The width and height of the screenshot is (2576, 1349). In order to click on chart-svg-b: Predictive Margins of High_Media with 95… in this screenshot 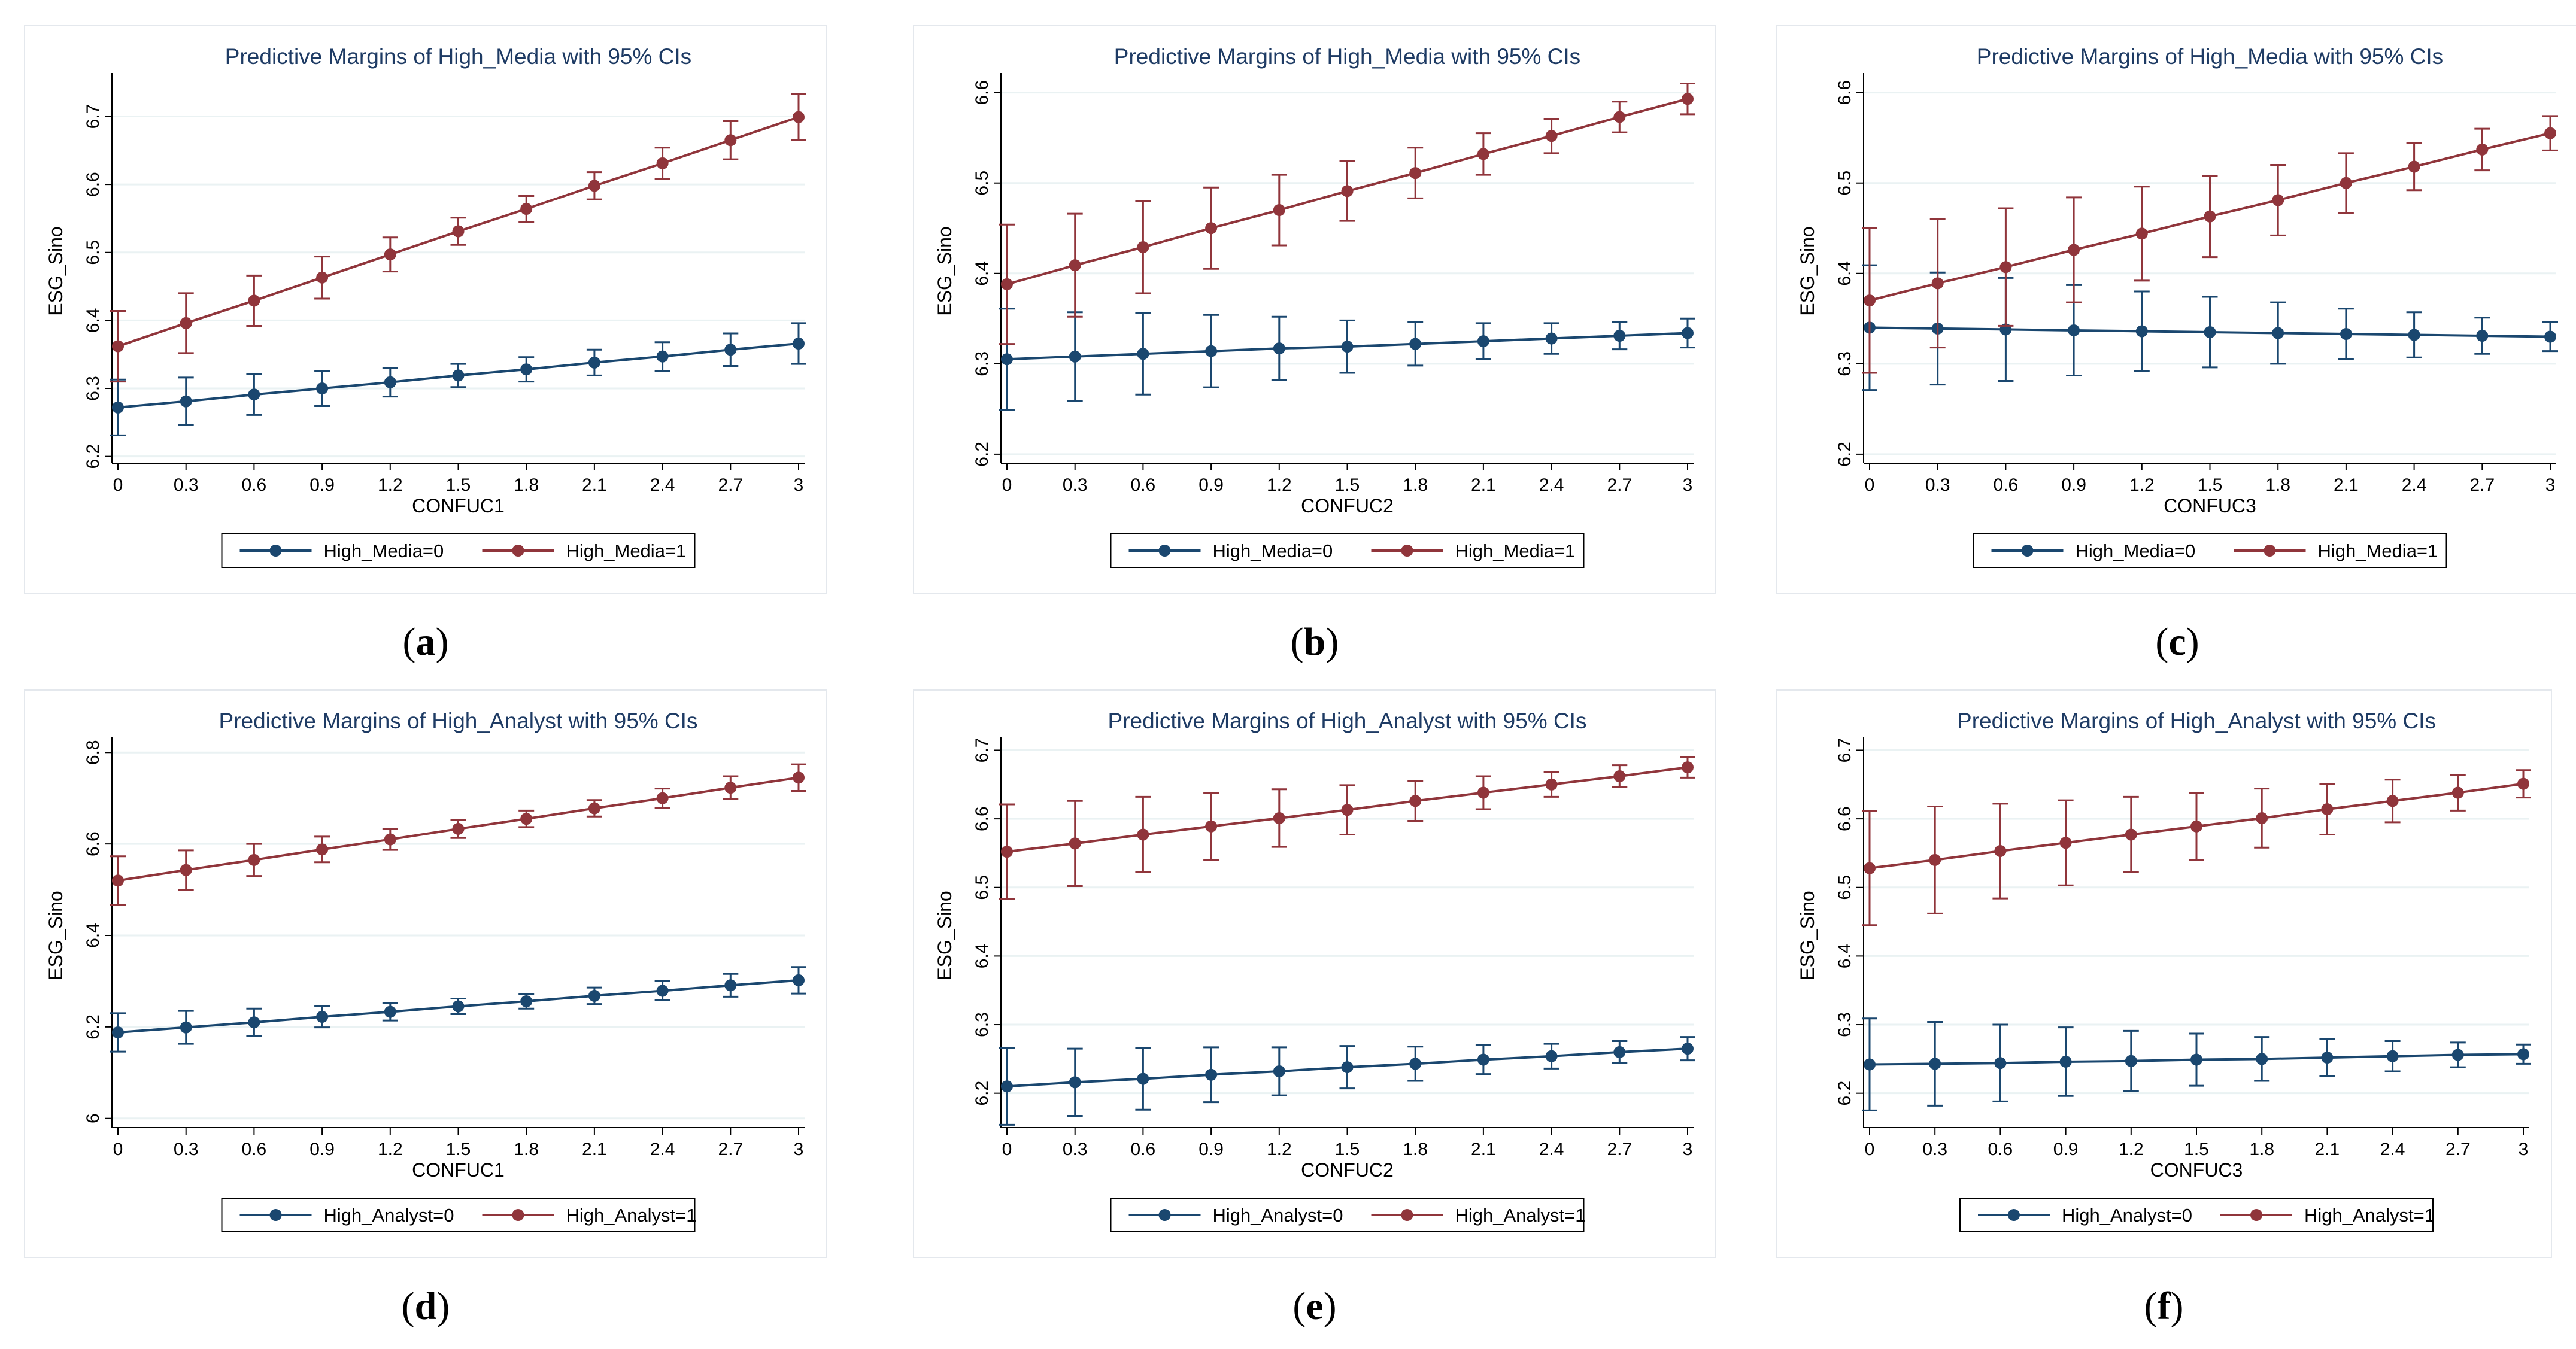, I will do `click(1314, 306)`.